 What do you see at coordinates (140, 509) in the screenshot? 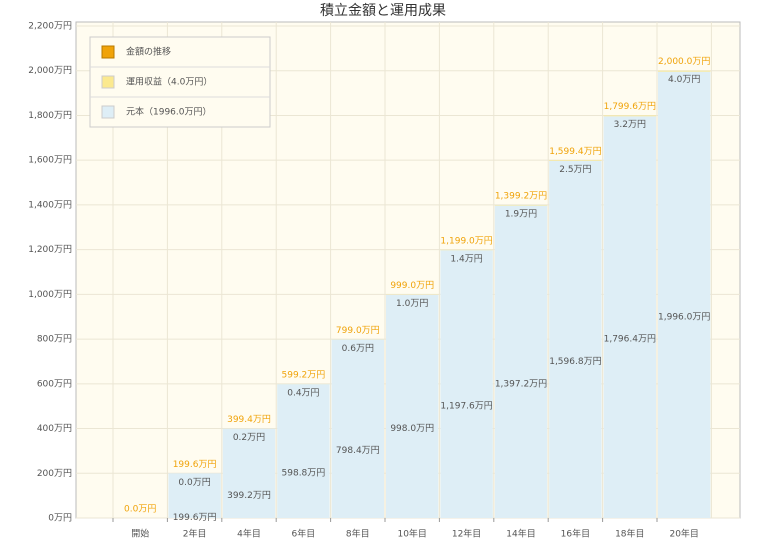
I see `total-label: 0.0万円` at bounding box center [140, 509].